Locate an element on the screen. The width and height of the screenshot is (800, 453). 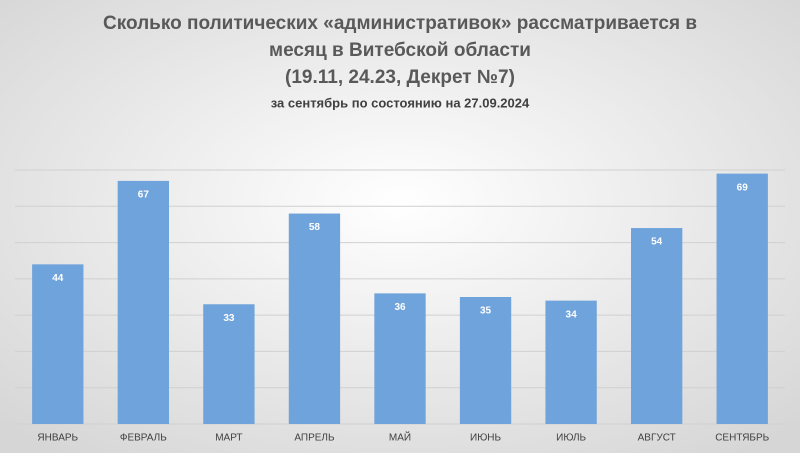
x-tick-label: ИЮЛЬ is located at coordinates (571, 438).